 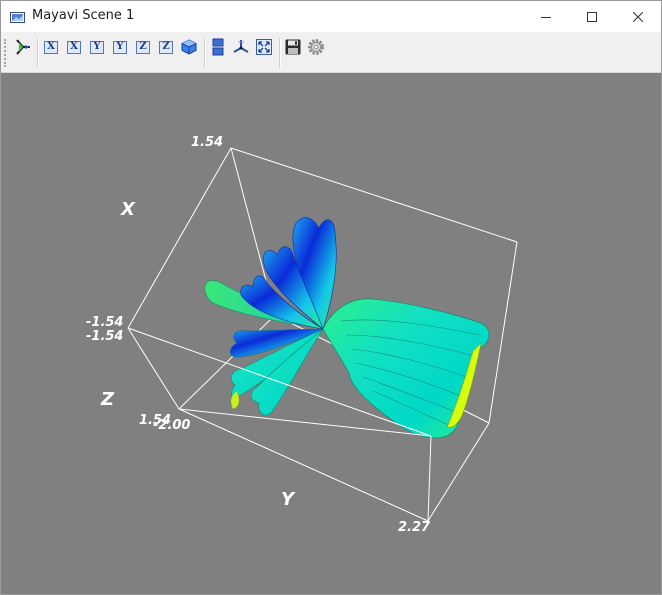 I want to click on view-y-minus-button: Y, so click(x=120, y=47).